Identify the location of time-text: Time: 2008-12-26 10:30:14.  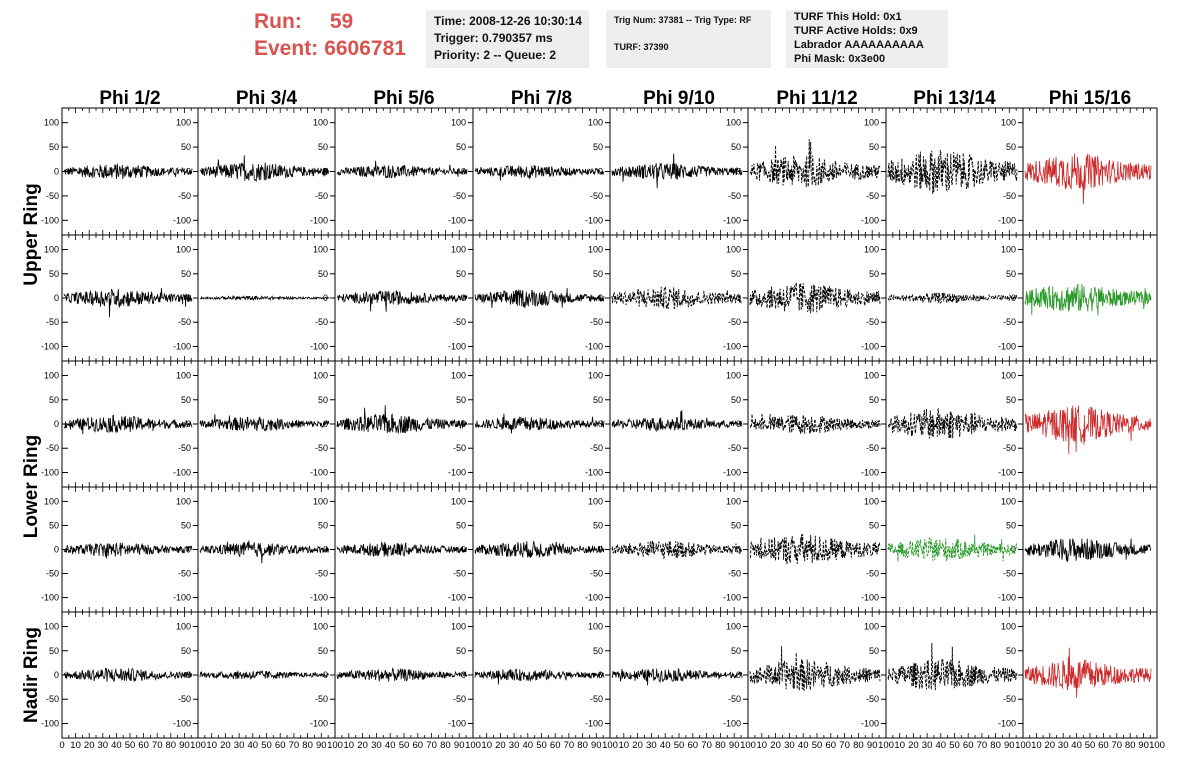
(508, 21).